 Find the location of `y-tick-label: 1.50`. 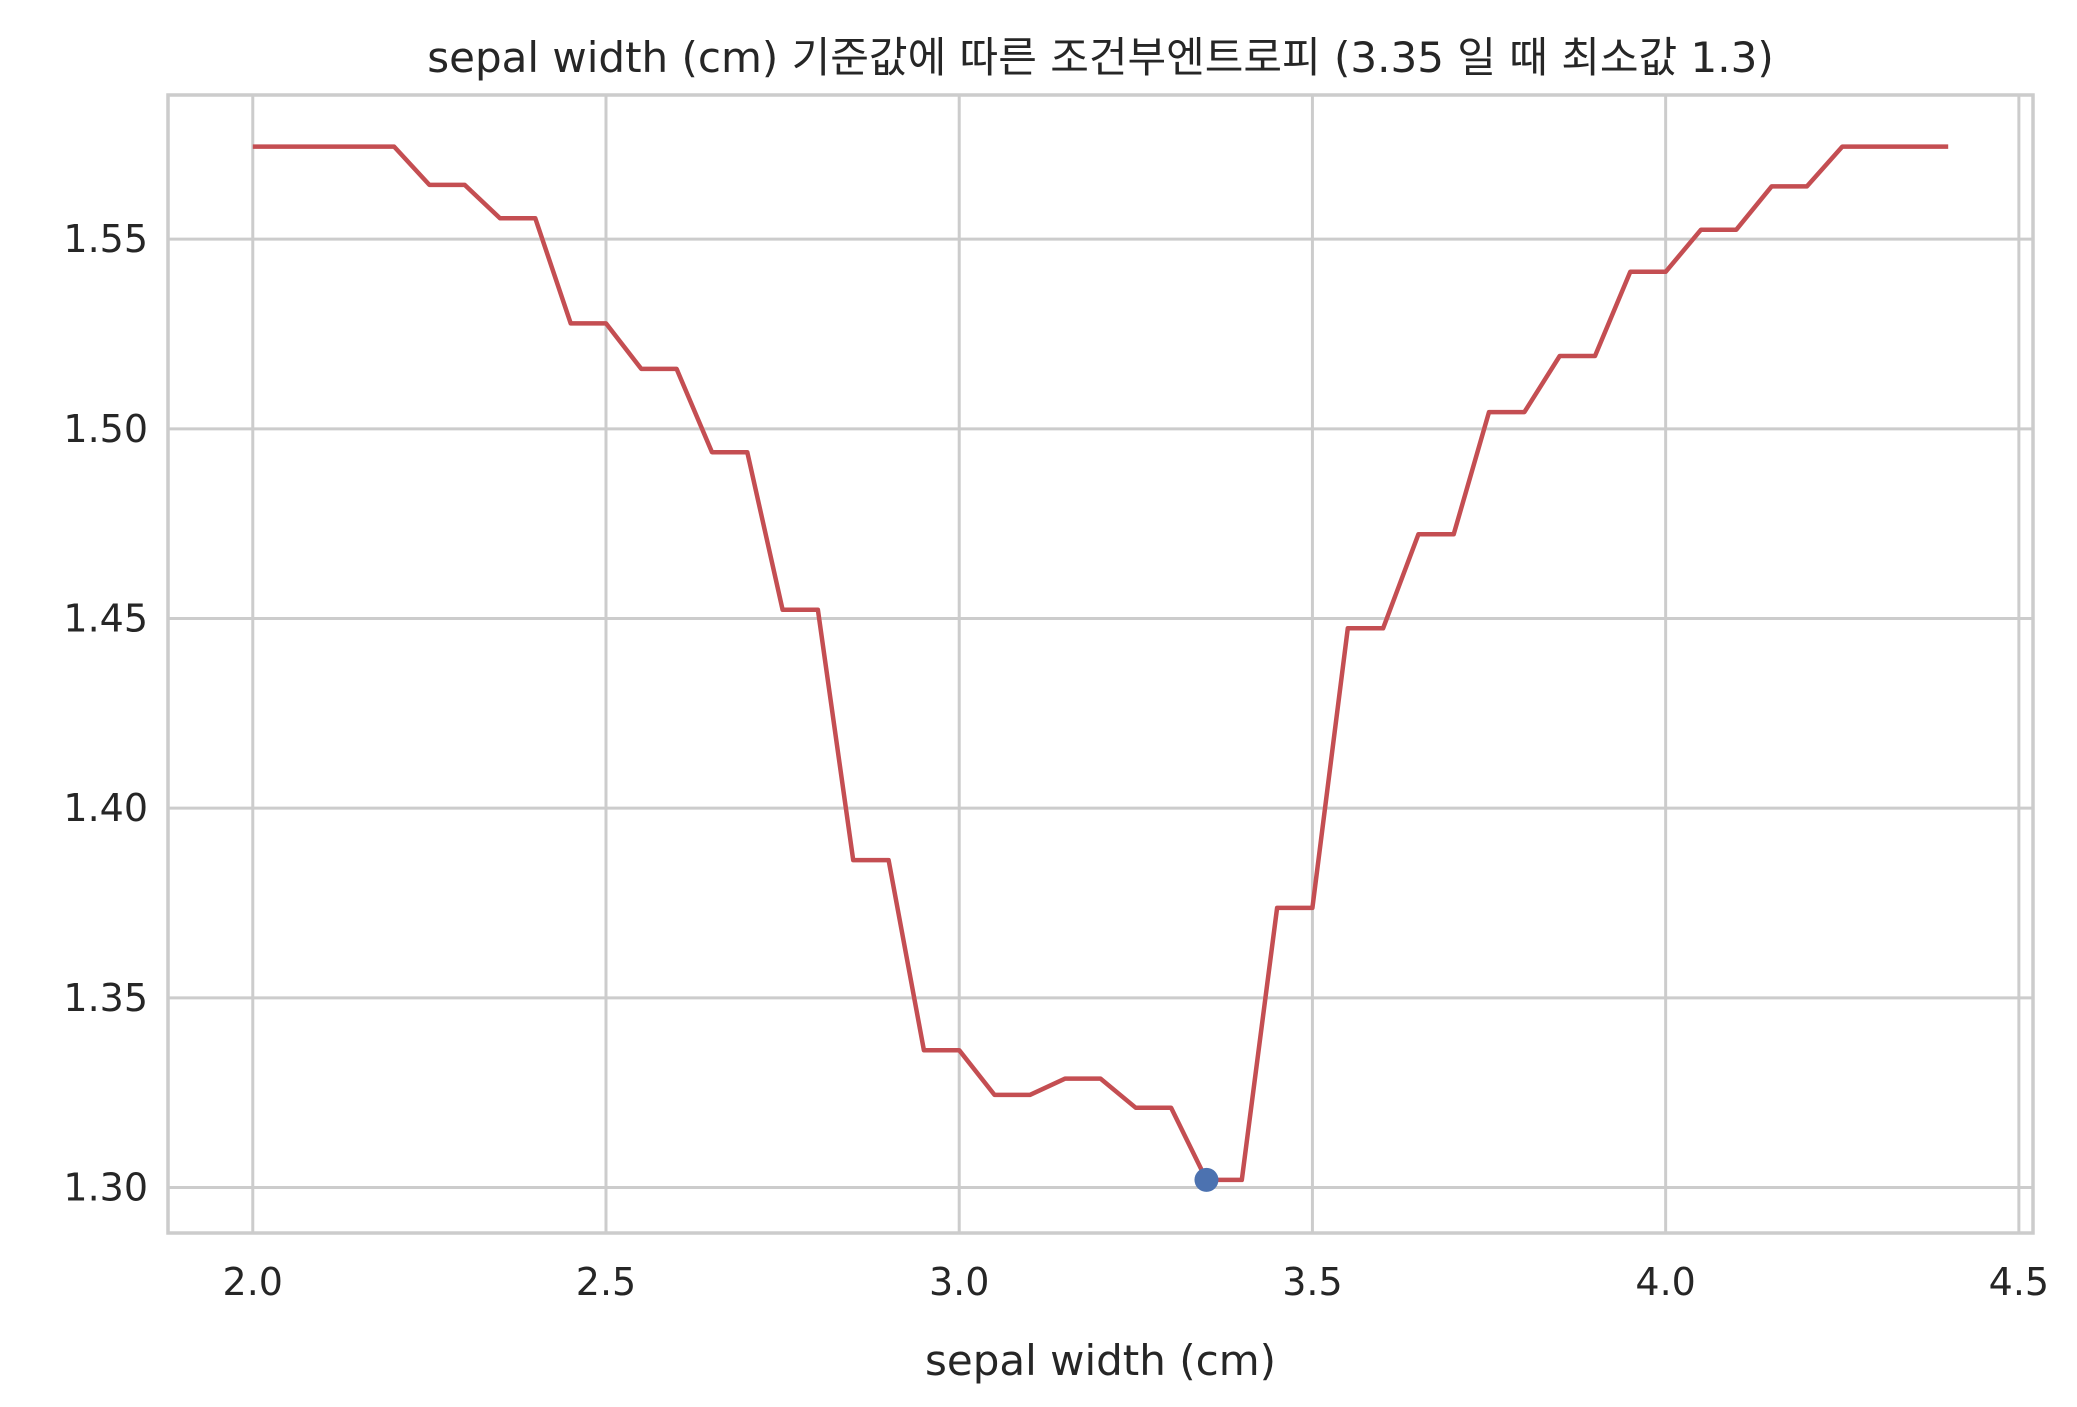

y-tick-label: 1.50 is located at coordinates (105, 429).